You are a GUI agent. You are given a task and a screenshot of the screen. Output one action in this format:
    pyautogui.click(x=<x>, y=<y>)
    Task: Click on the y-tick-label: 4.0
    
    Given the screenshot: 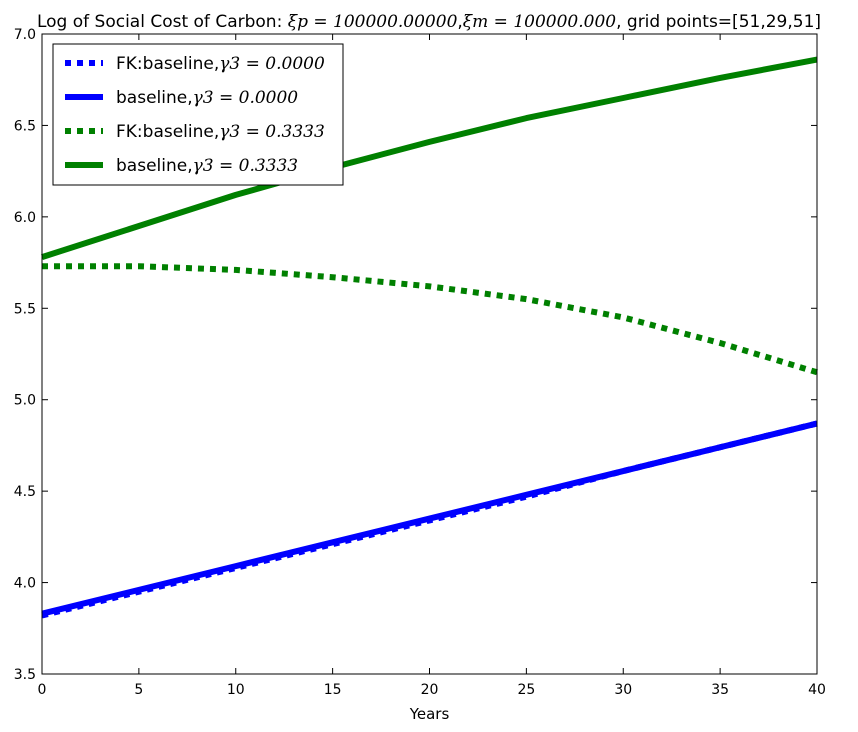 What is the action you would take?
    pyautogui.click(x=25, y=584)
    